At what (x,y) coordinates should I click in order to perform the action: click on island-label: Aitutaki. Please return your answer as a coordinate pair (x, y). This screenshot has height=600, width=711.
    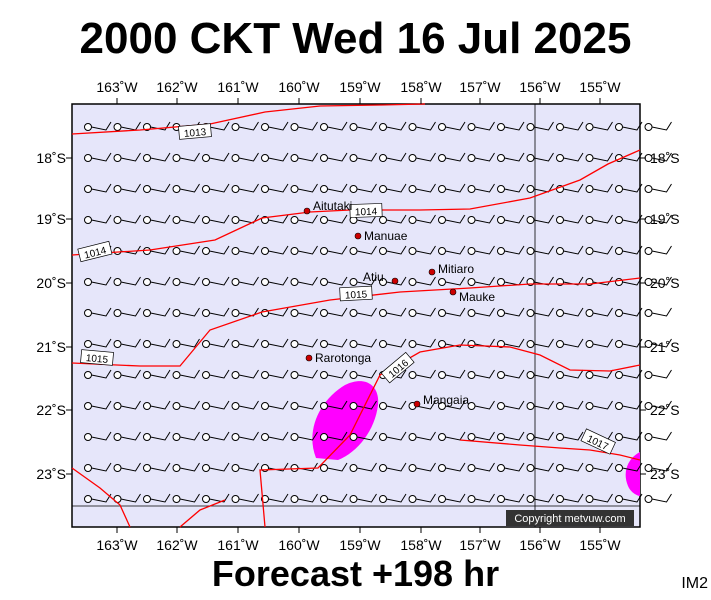
    Looking at the image, I should click on (332, 206).